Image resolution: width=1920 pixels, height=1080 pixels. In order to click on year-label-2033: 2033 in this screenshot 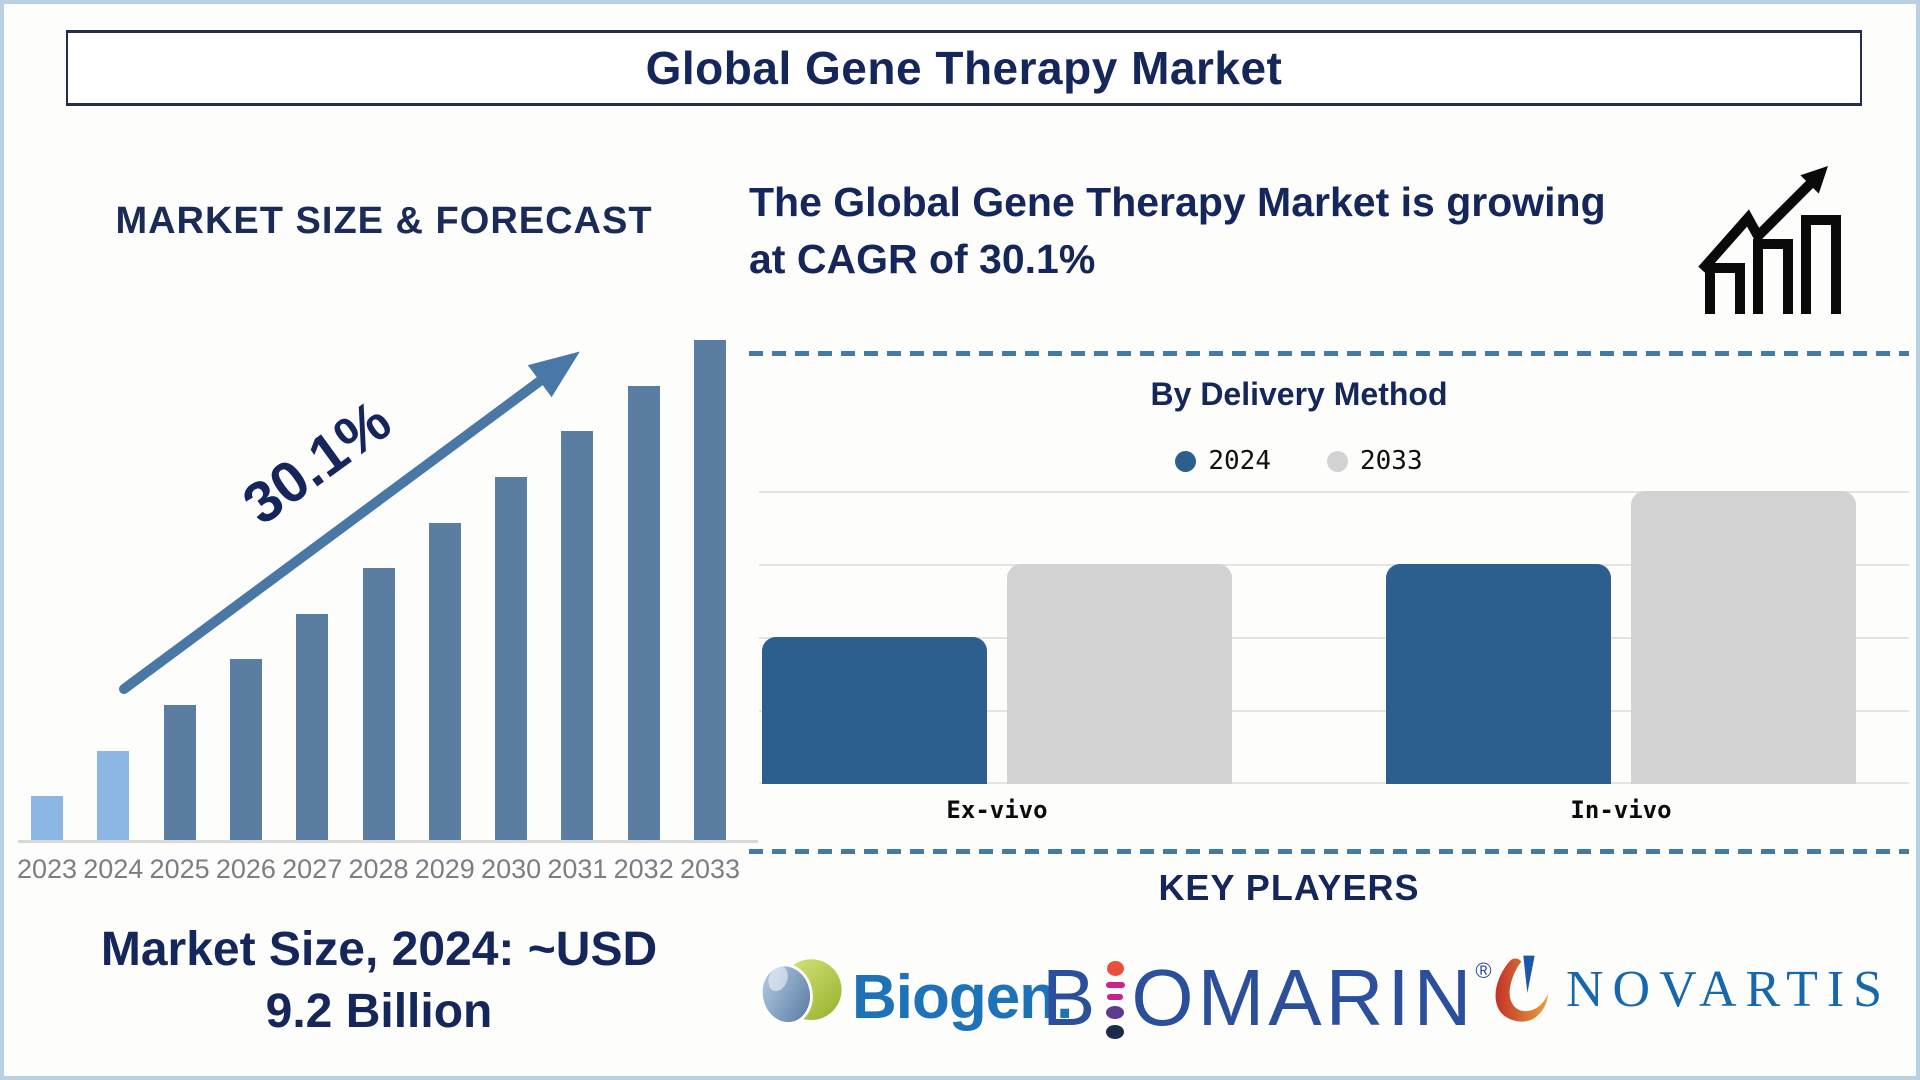, I will do `click(710, 869)`.